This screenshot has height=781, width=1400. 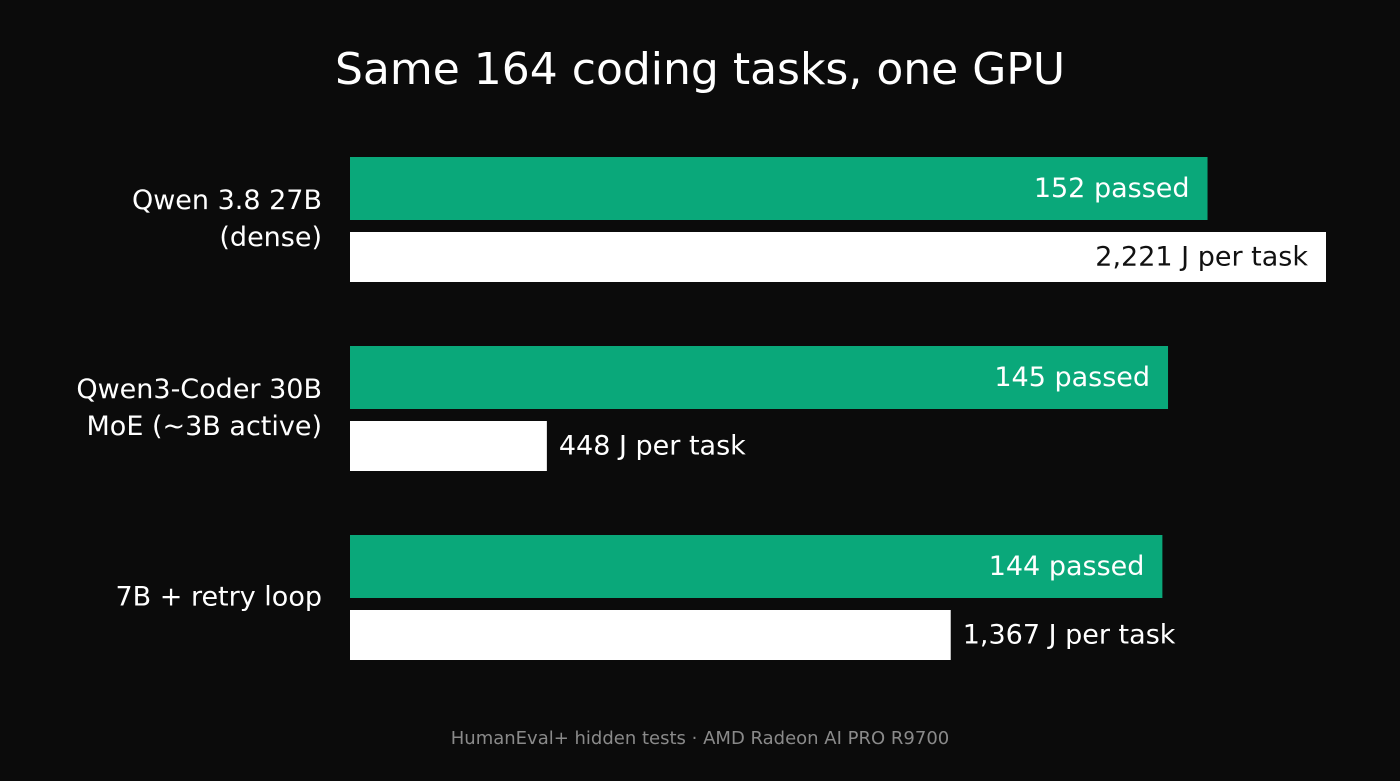 What do you see at coordinates (700, 69) in the screenshot?
I see `chart-title: Same 164 coding tasks, one GPU` at bounding box center [700, 69].